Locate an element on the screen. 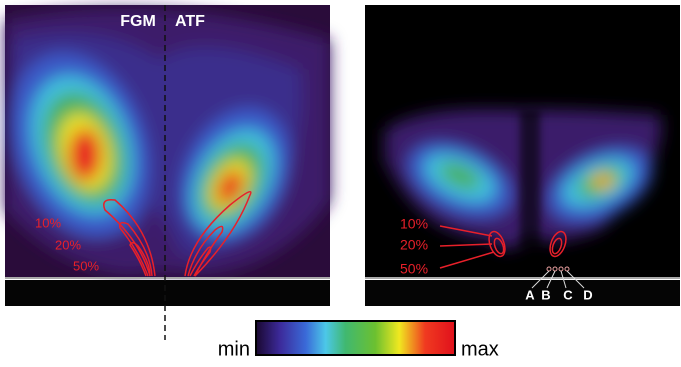 The height and width of the screenshot is (367, 681). colorbar-min-label: min is located at coordinates (234, 349).